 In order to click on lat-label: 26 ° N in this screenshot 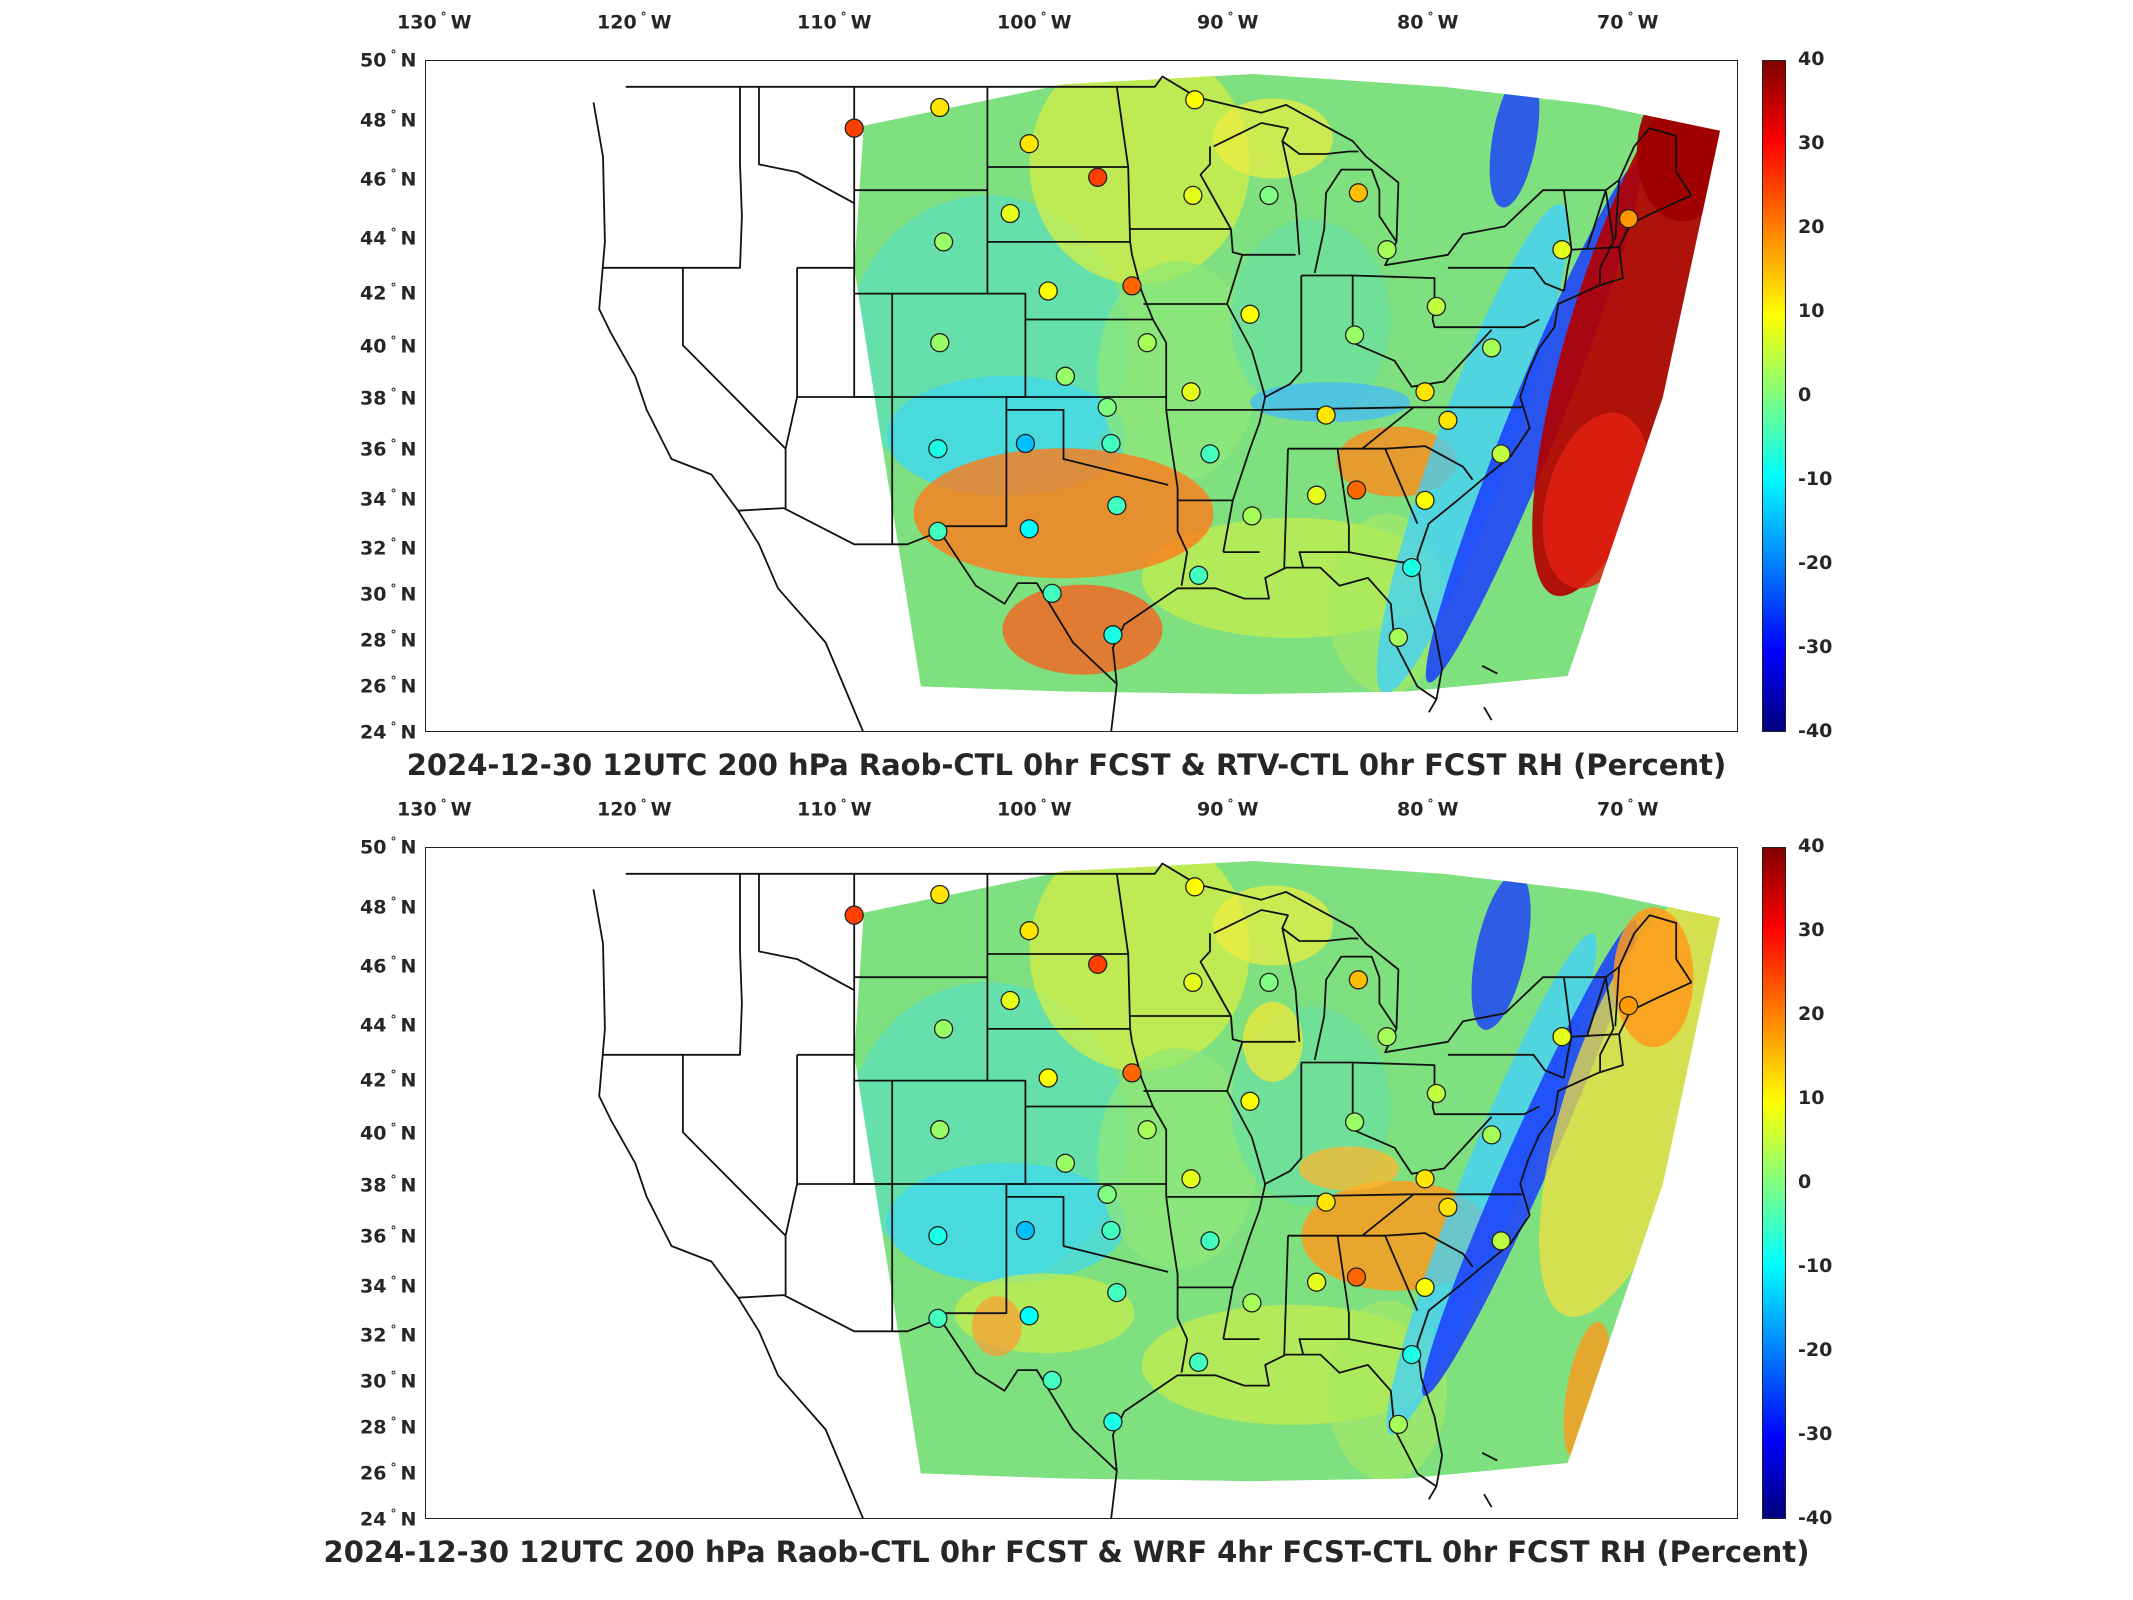, I will do `click(388, 1472)`.